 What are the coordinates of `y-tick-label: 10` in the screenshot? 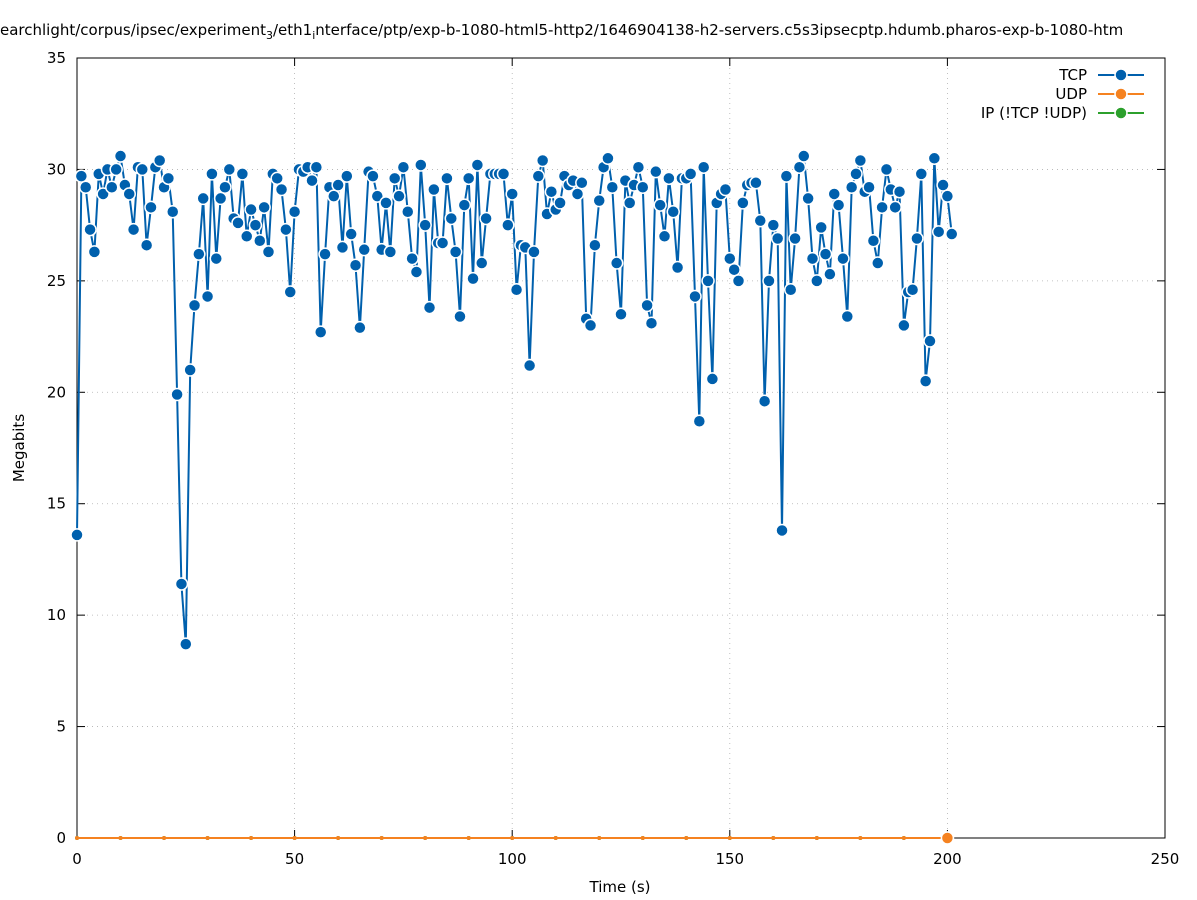 It's located at (56, 615).